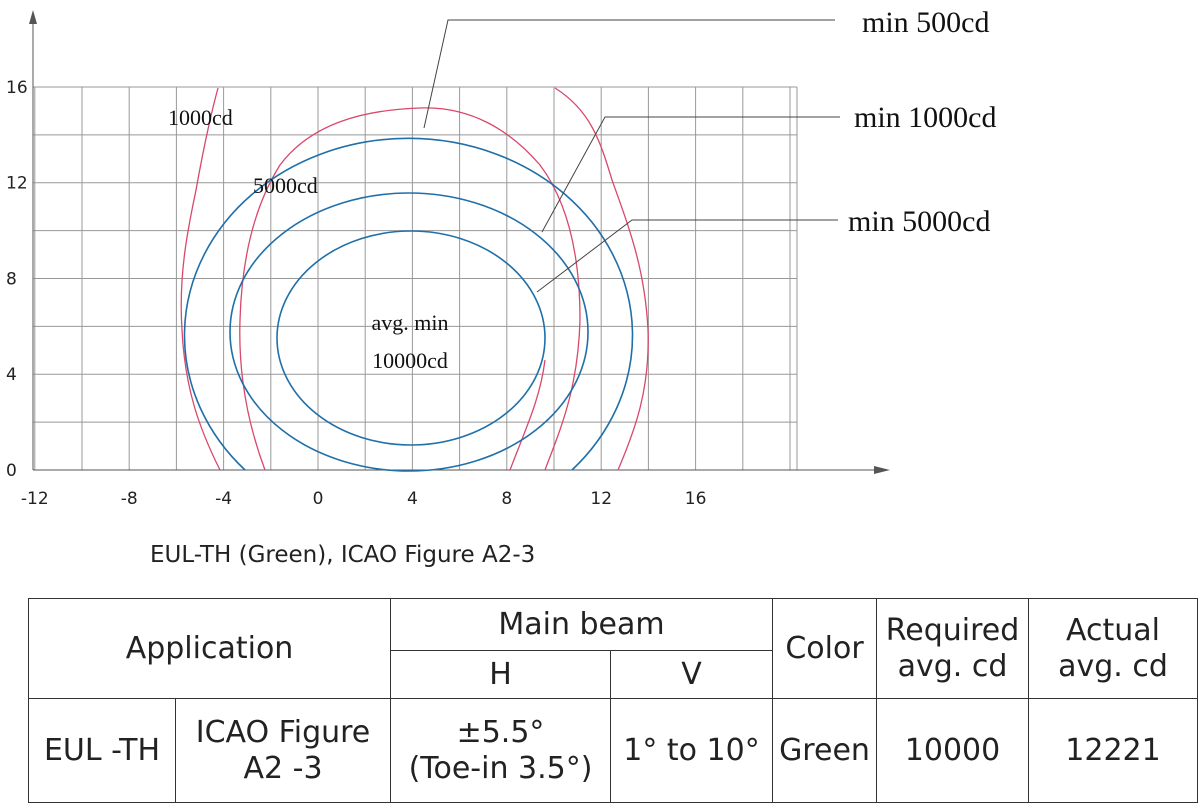 Image resolution: width=1200 pixels, height=805 pixels. What do you see at coordinates (318, 499) in the screenshot?
I see `x-tick-label: 0` at bounding box center [318, 499].